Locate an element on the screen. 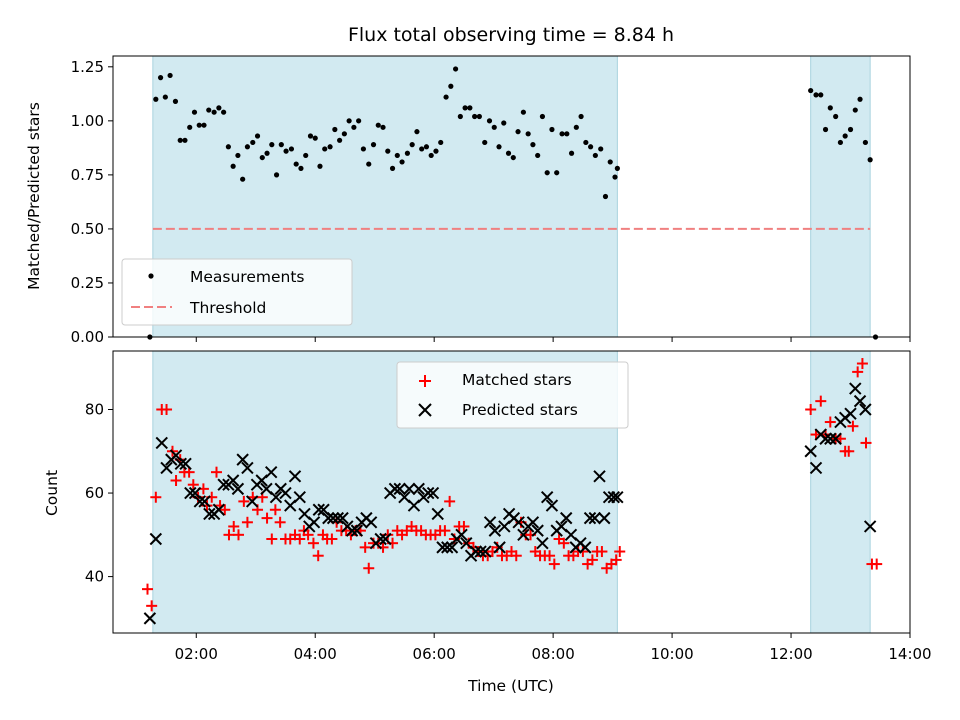 The height and width of the screenshot is (720, 960). bottom-xtick-label: 04:00 is located at coordinates (315, 654).